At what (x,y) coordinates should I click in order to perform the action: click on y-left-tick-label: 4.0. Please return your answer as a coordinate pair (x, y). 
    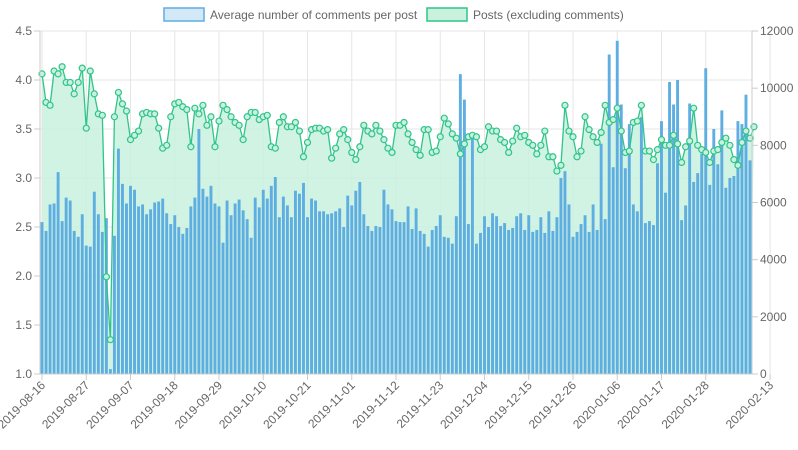
    Looking at the image, I should click on (23, 80).